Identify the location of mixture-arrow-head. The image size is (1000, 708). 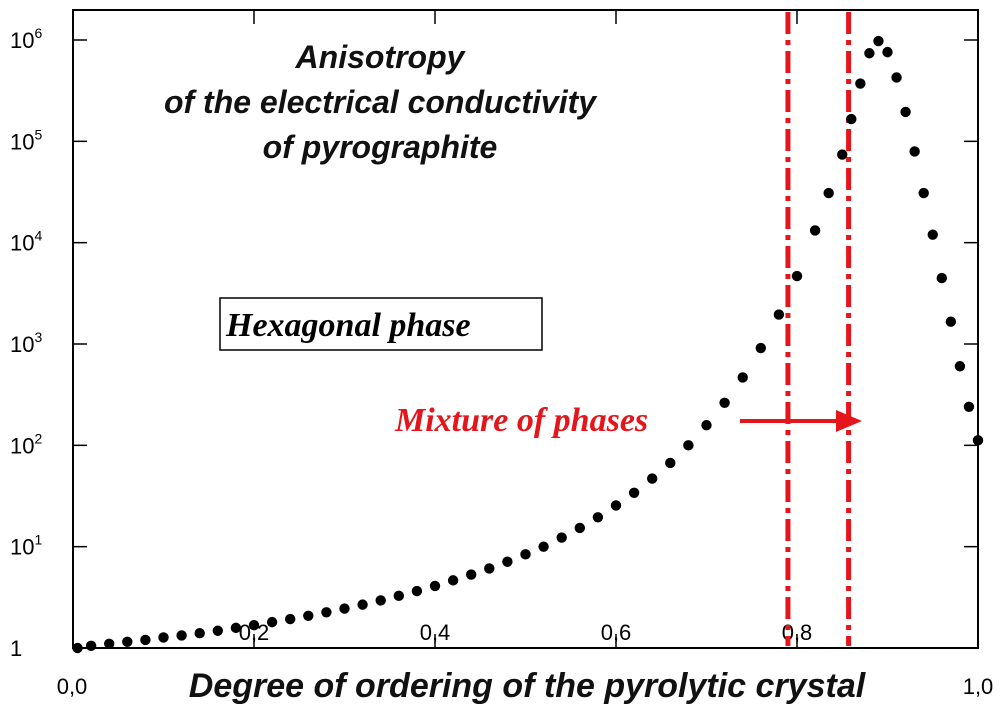
(849, 421).